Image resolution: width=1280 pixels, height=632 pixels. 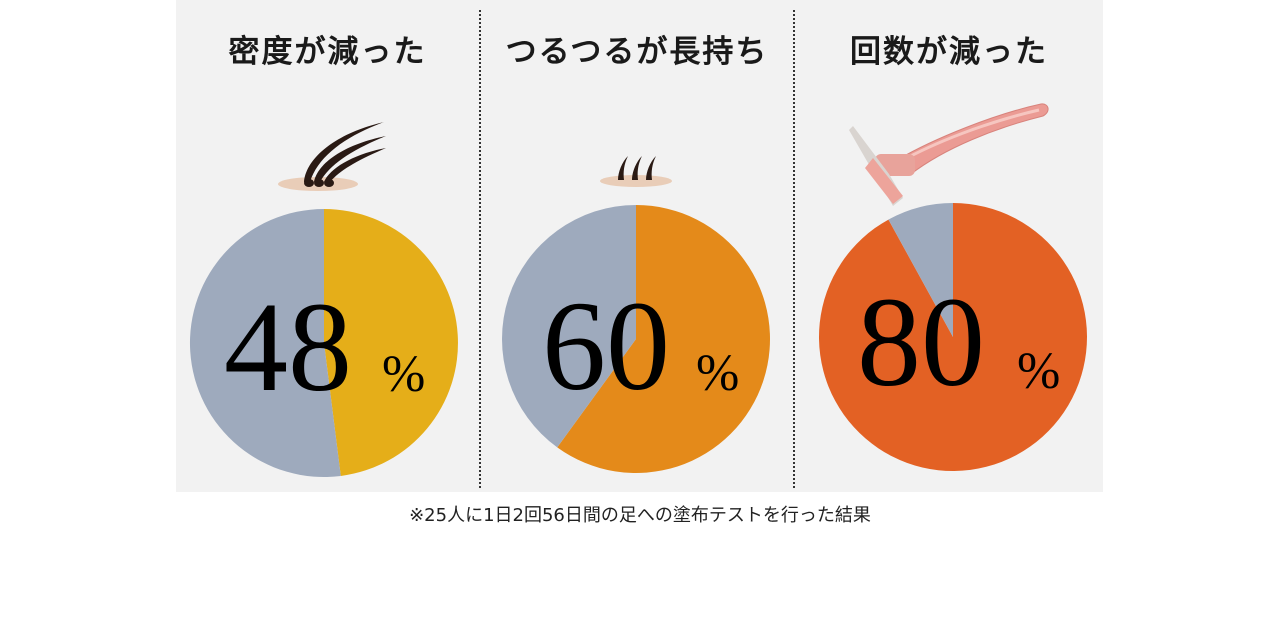 What do you see at coordinates (717, 373) in the screenshot?
I see `percent-sign-smooth: %` at bounding box center [717, 373].